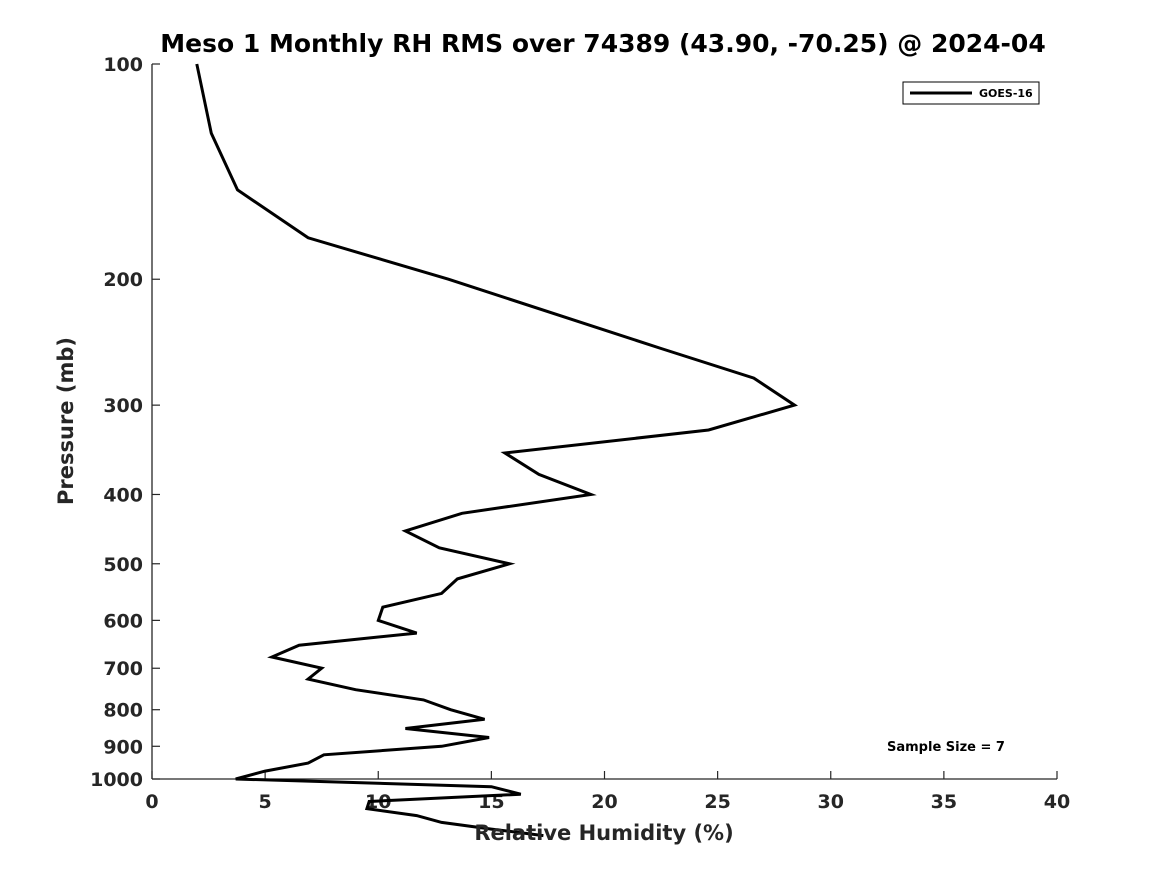 This screenshot has width=1167, height=875. What do you see at coordinates (123, 669) in the screenshot?
I see `y-tick-label: 700` at bounding box center [123, 669].